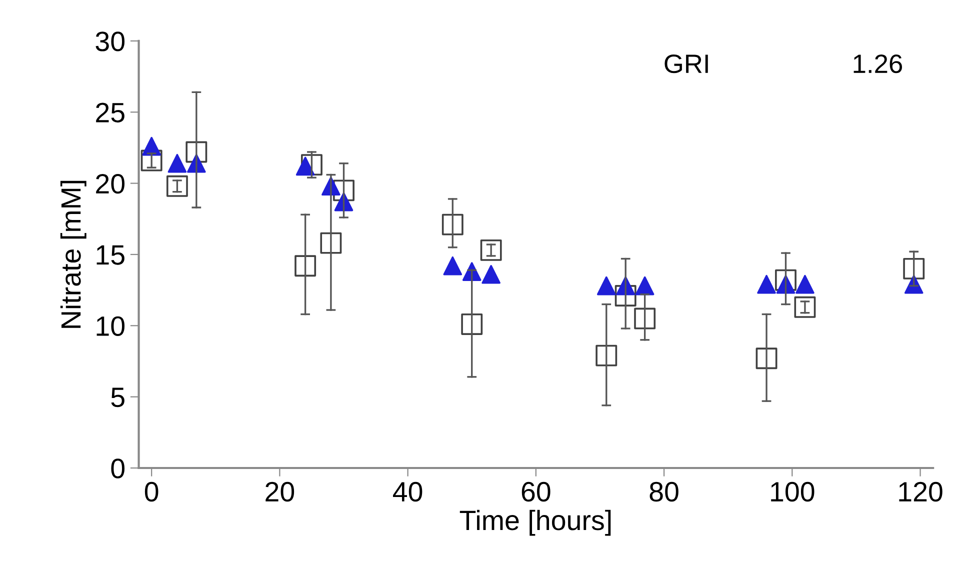 Image resolution: width=957 pixels, height=585 pixels. What do you see at coordinates (920, 492) in the screenshot?
I see `x-tick-label: 120` at bounding box center [920, 492].